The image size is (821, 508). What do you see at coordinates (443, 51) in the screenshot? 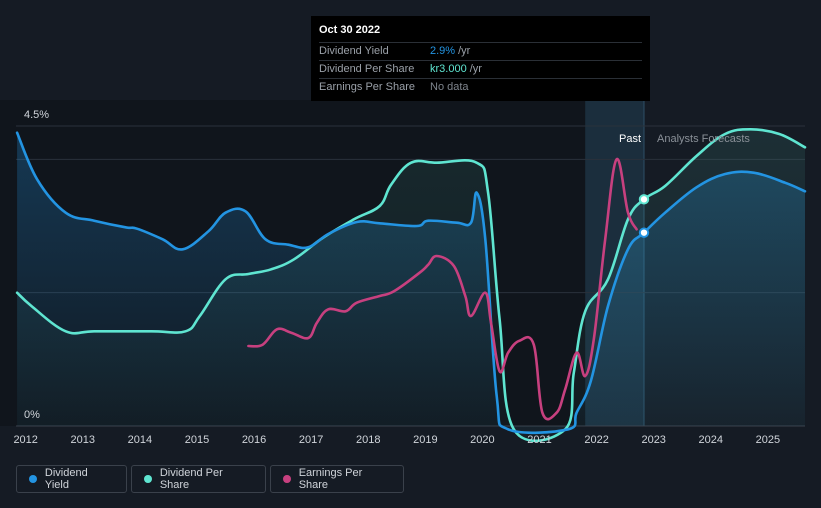
I see `tooltip-value: 2.9%` at bounding box center [443, 51].